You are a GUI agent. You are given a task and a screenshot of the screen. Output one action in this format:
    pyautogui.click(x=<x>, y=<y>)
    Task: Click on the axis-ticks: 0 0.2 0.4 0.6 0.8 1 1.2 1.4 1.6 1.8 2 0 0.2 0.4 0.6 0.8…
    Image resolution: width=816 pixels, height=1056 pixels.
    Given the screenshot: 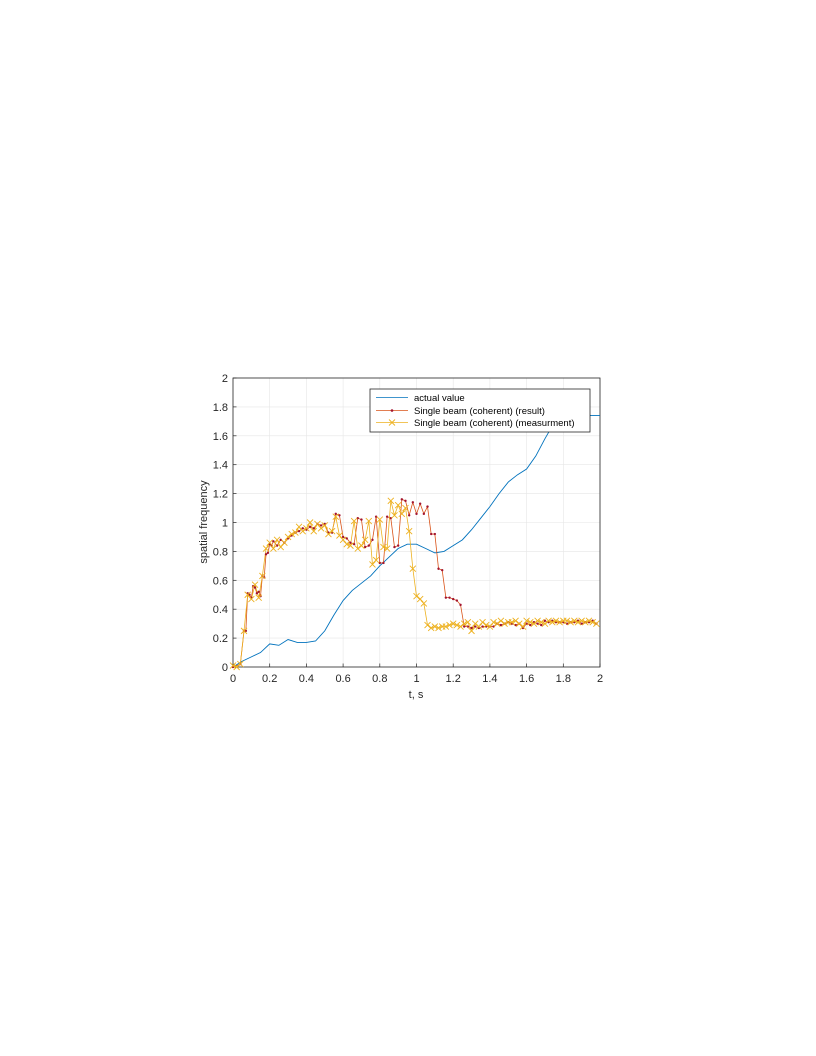 What is the action you would take?
    pyautogui.click(x=408, y=529)
    